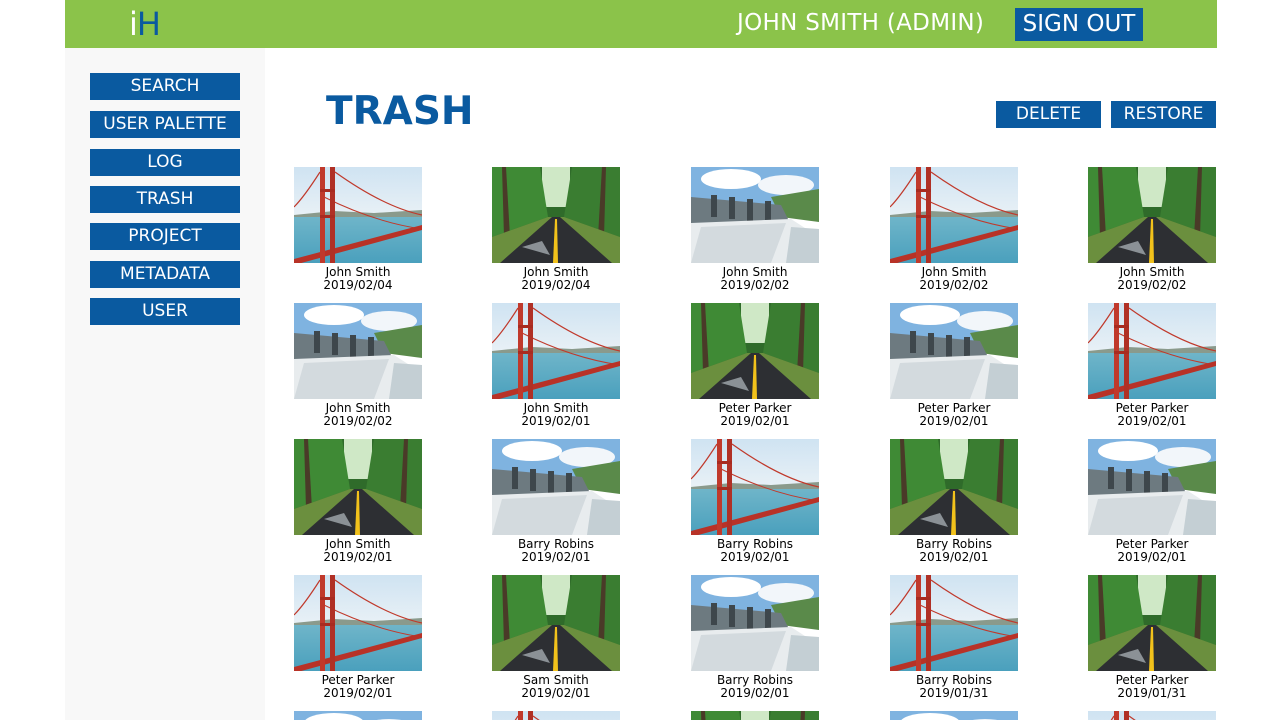  I want to click on trash-image-tile: Barry Robins 2019/01/31, so click(954, 640).